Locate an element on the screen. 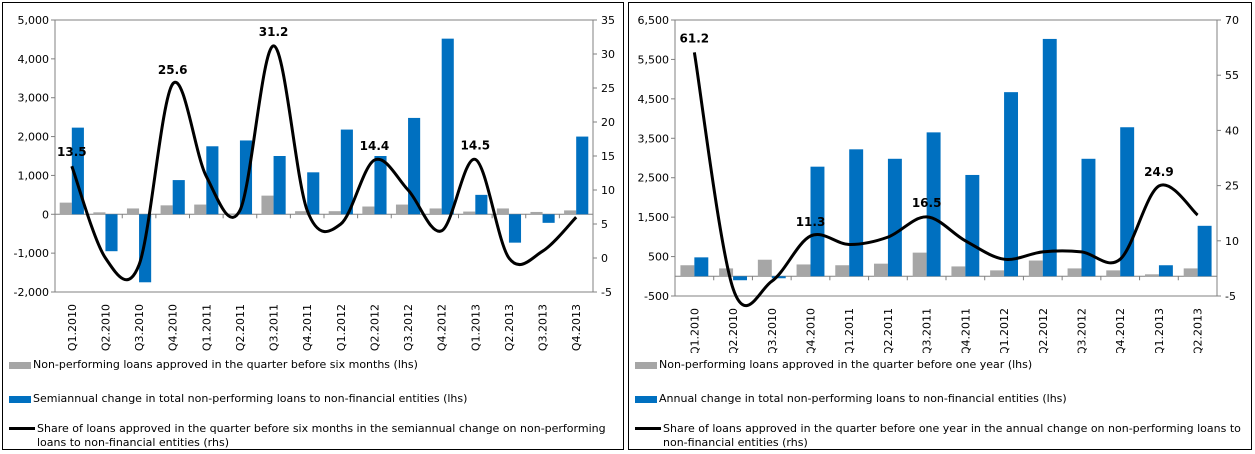 The width and height of the screenshot is (1255, 454). x-tick-label: Q4.2010 is located at coordinates (173, 327).